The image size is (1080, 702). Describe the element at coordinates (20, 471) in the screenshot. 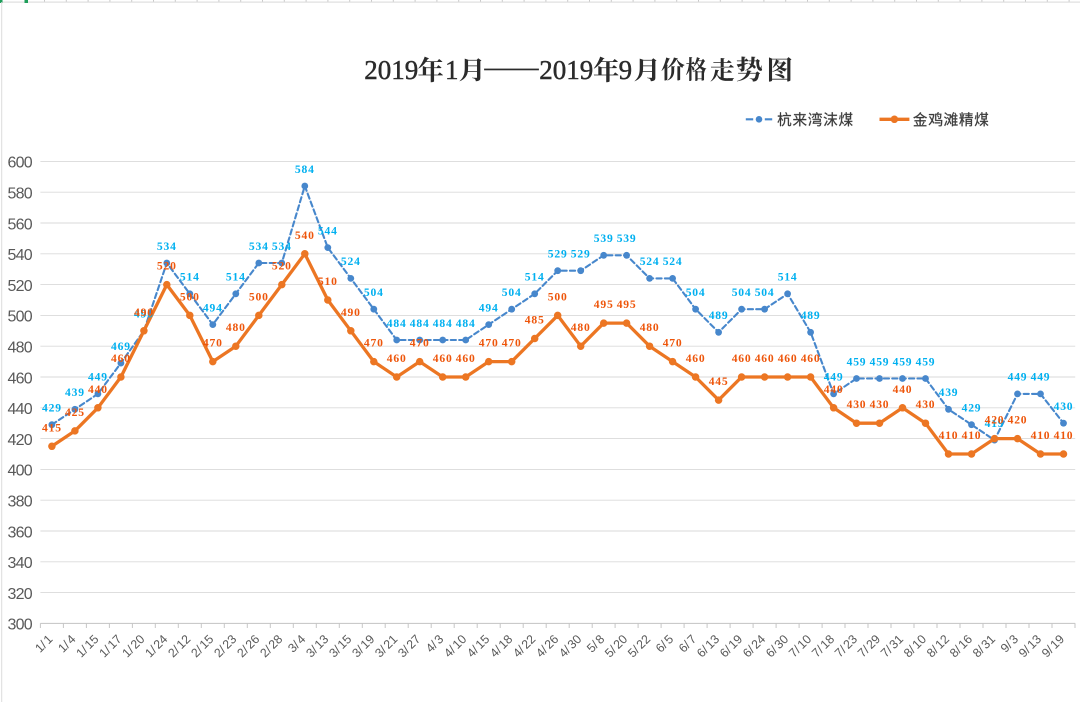

I see `svg-text: 400` at that location.